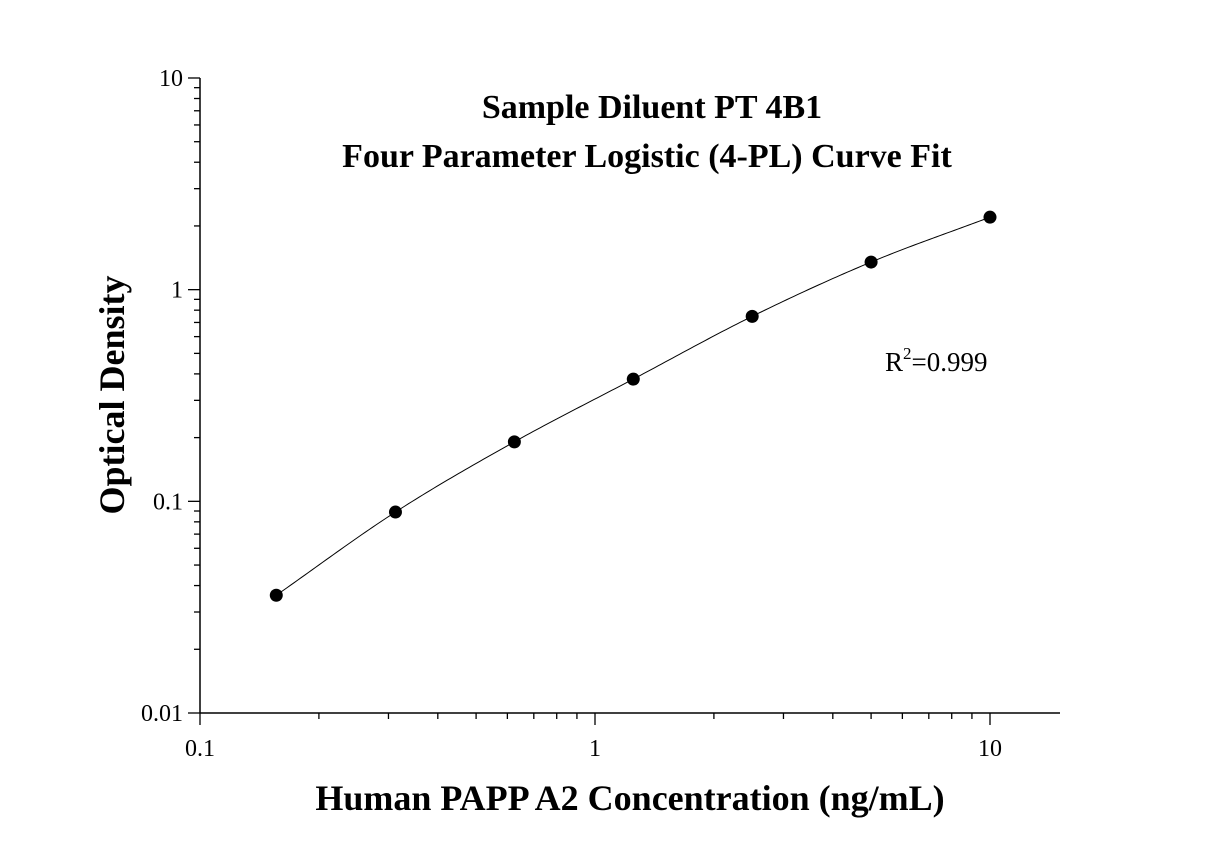 This screenshot has width=1228, height=853. What do you see at coordinates (162, 714) in the screenshot?
I see `y-tick-label: 0.01` at bounding box center [162, 714].